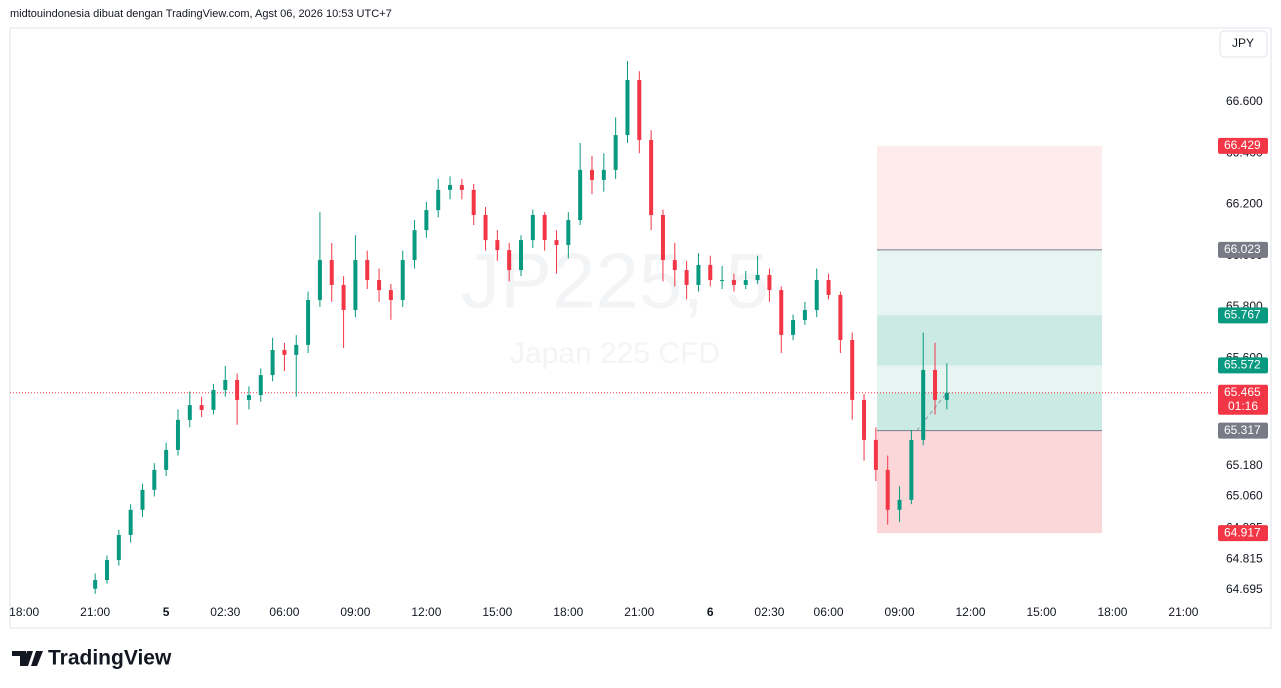  What do you see at coordinates (1244, 496) in the screenshot?
I see `y-tick-label: 65.060` at bounding box center [1244, 496].